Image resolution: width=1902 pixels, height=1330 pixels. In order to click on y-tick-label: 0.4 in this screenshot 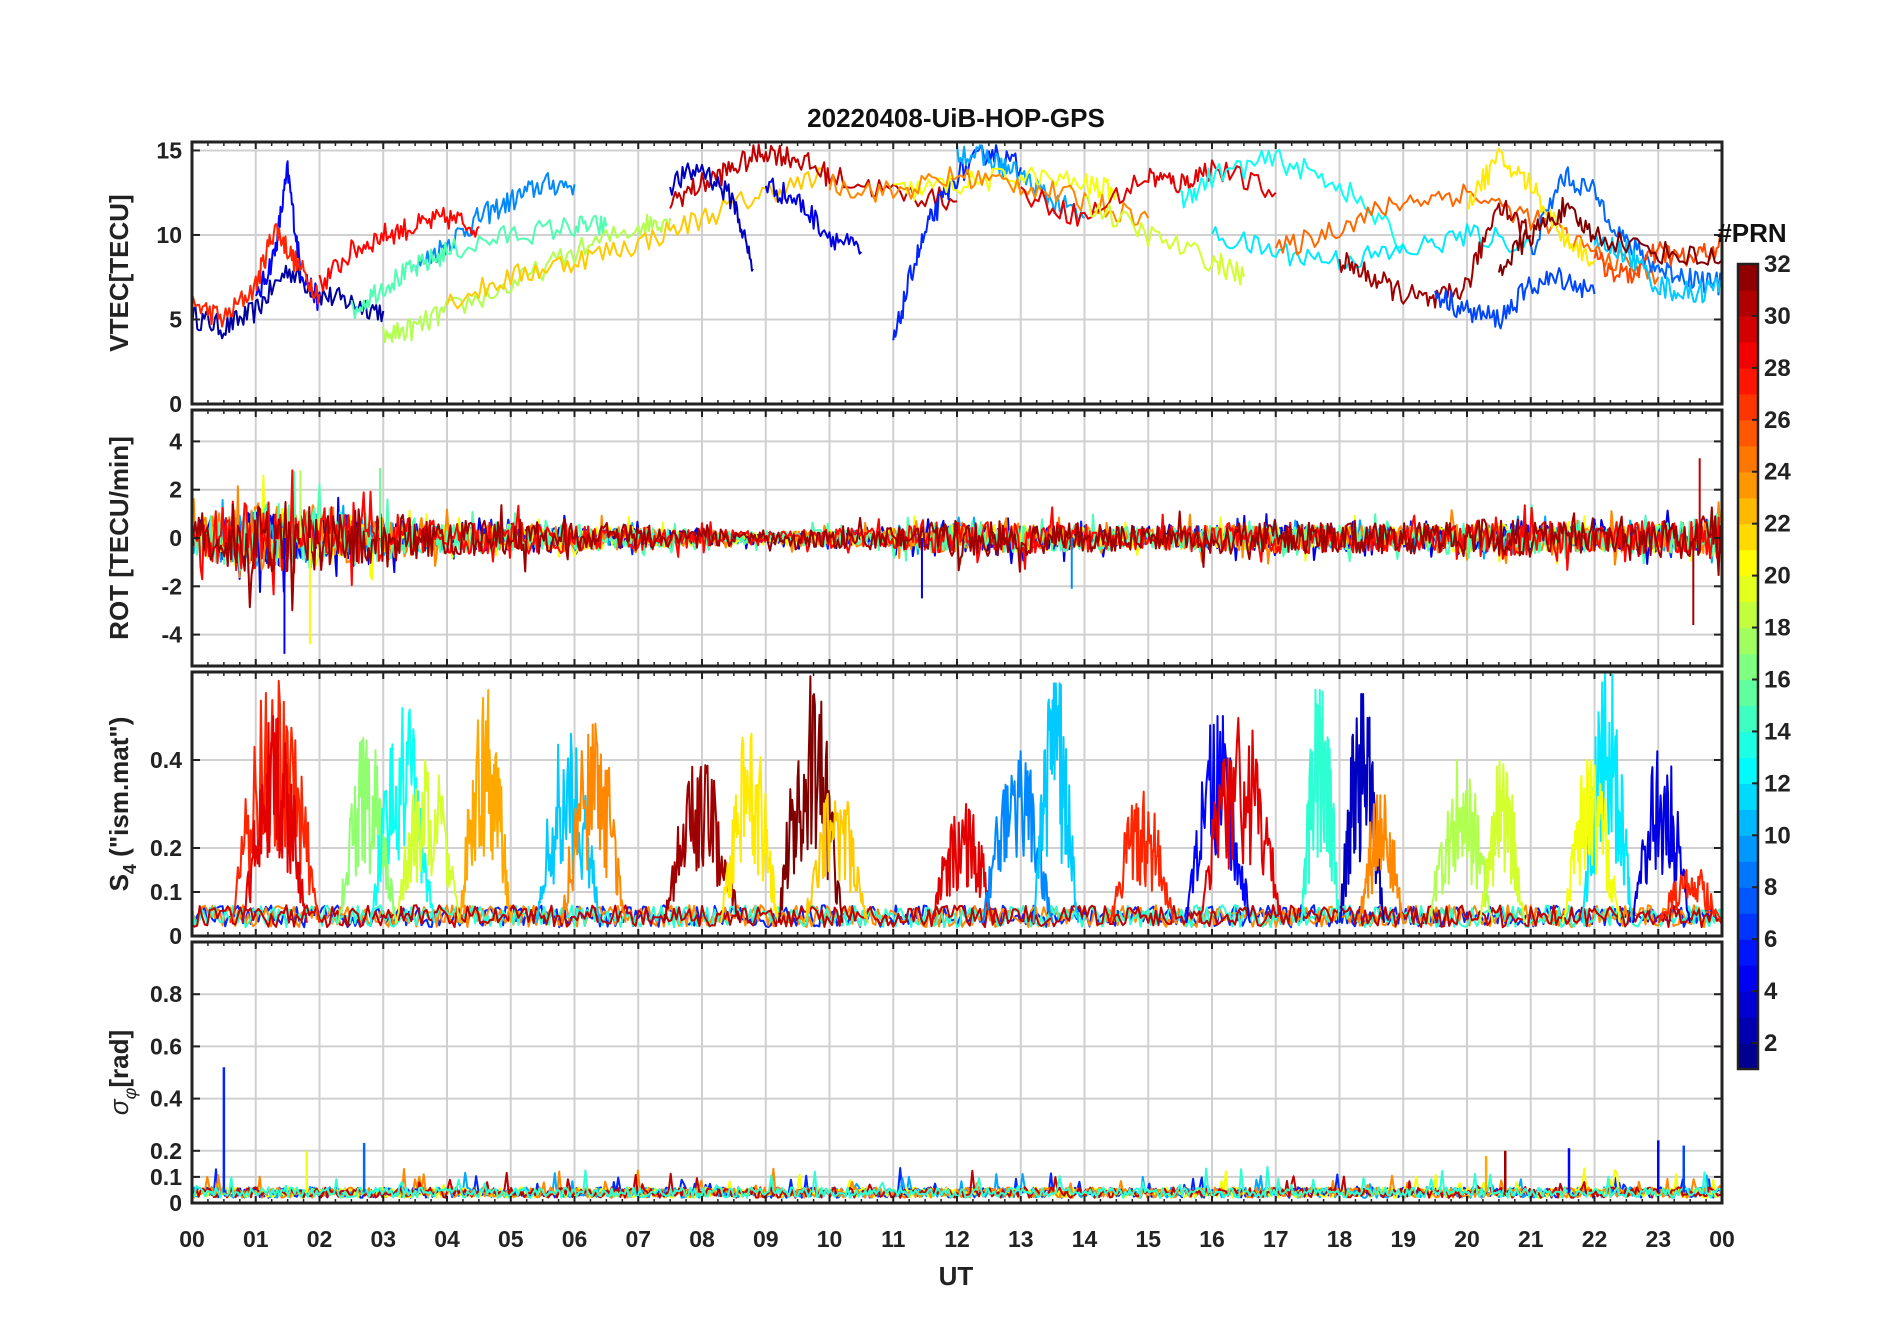, I will do `click(166, 1099)`.